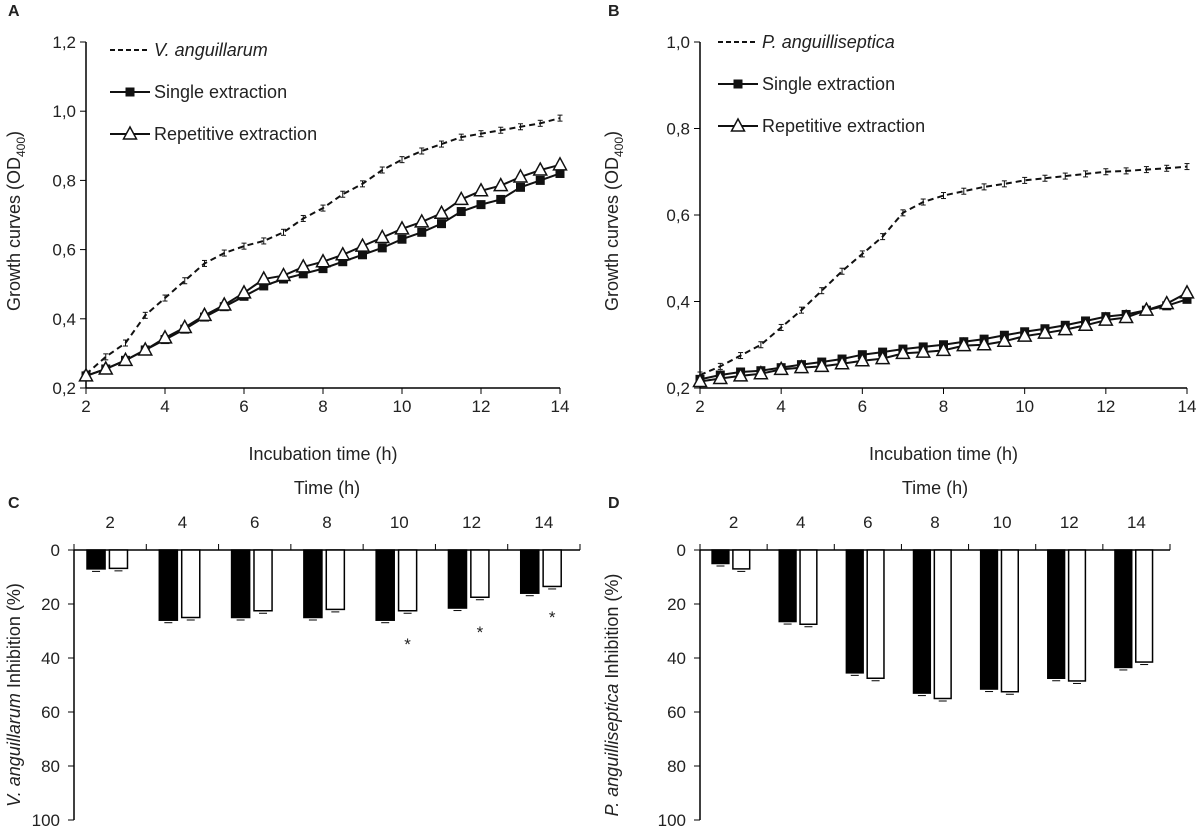  Describe the element at coordinates (471, 522) in the screenshot. I see `category-label: 12` at that location.